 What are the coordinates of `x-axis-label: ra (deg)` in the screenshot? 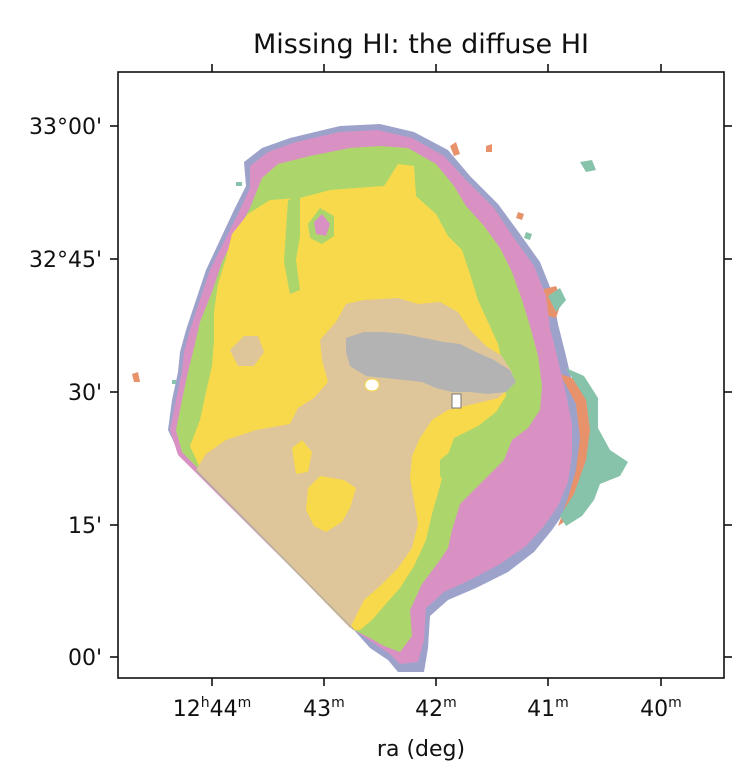 It's located at (421, 749).